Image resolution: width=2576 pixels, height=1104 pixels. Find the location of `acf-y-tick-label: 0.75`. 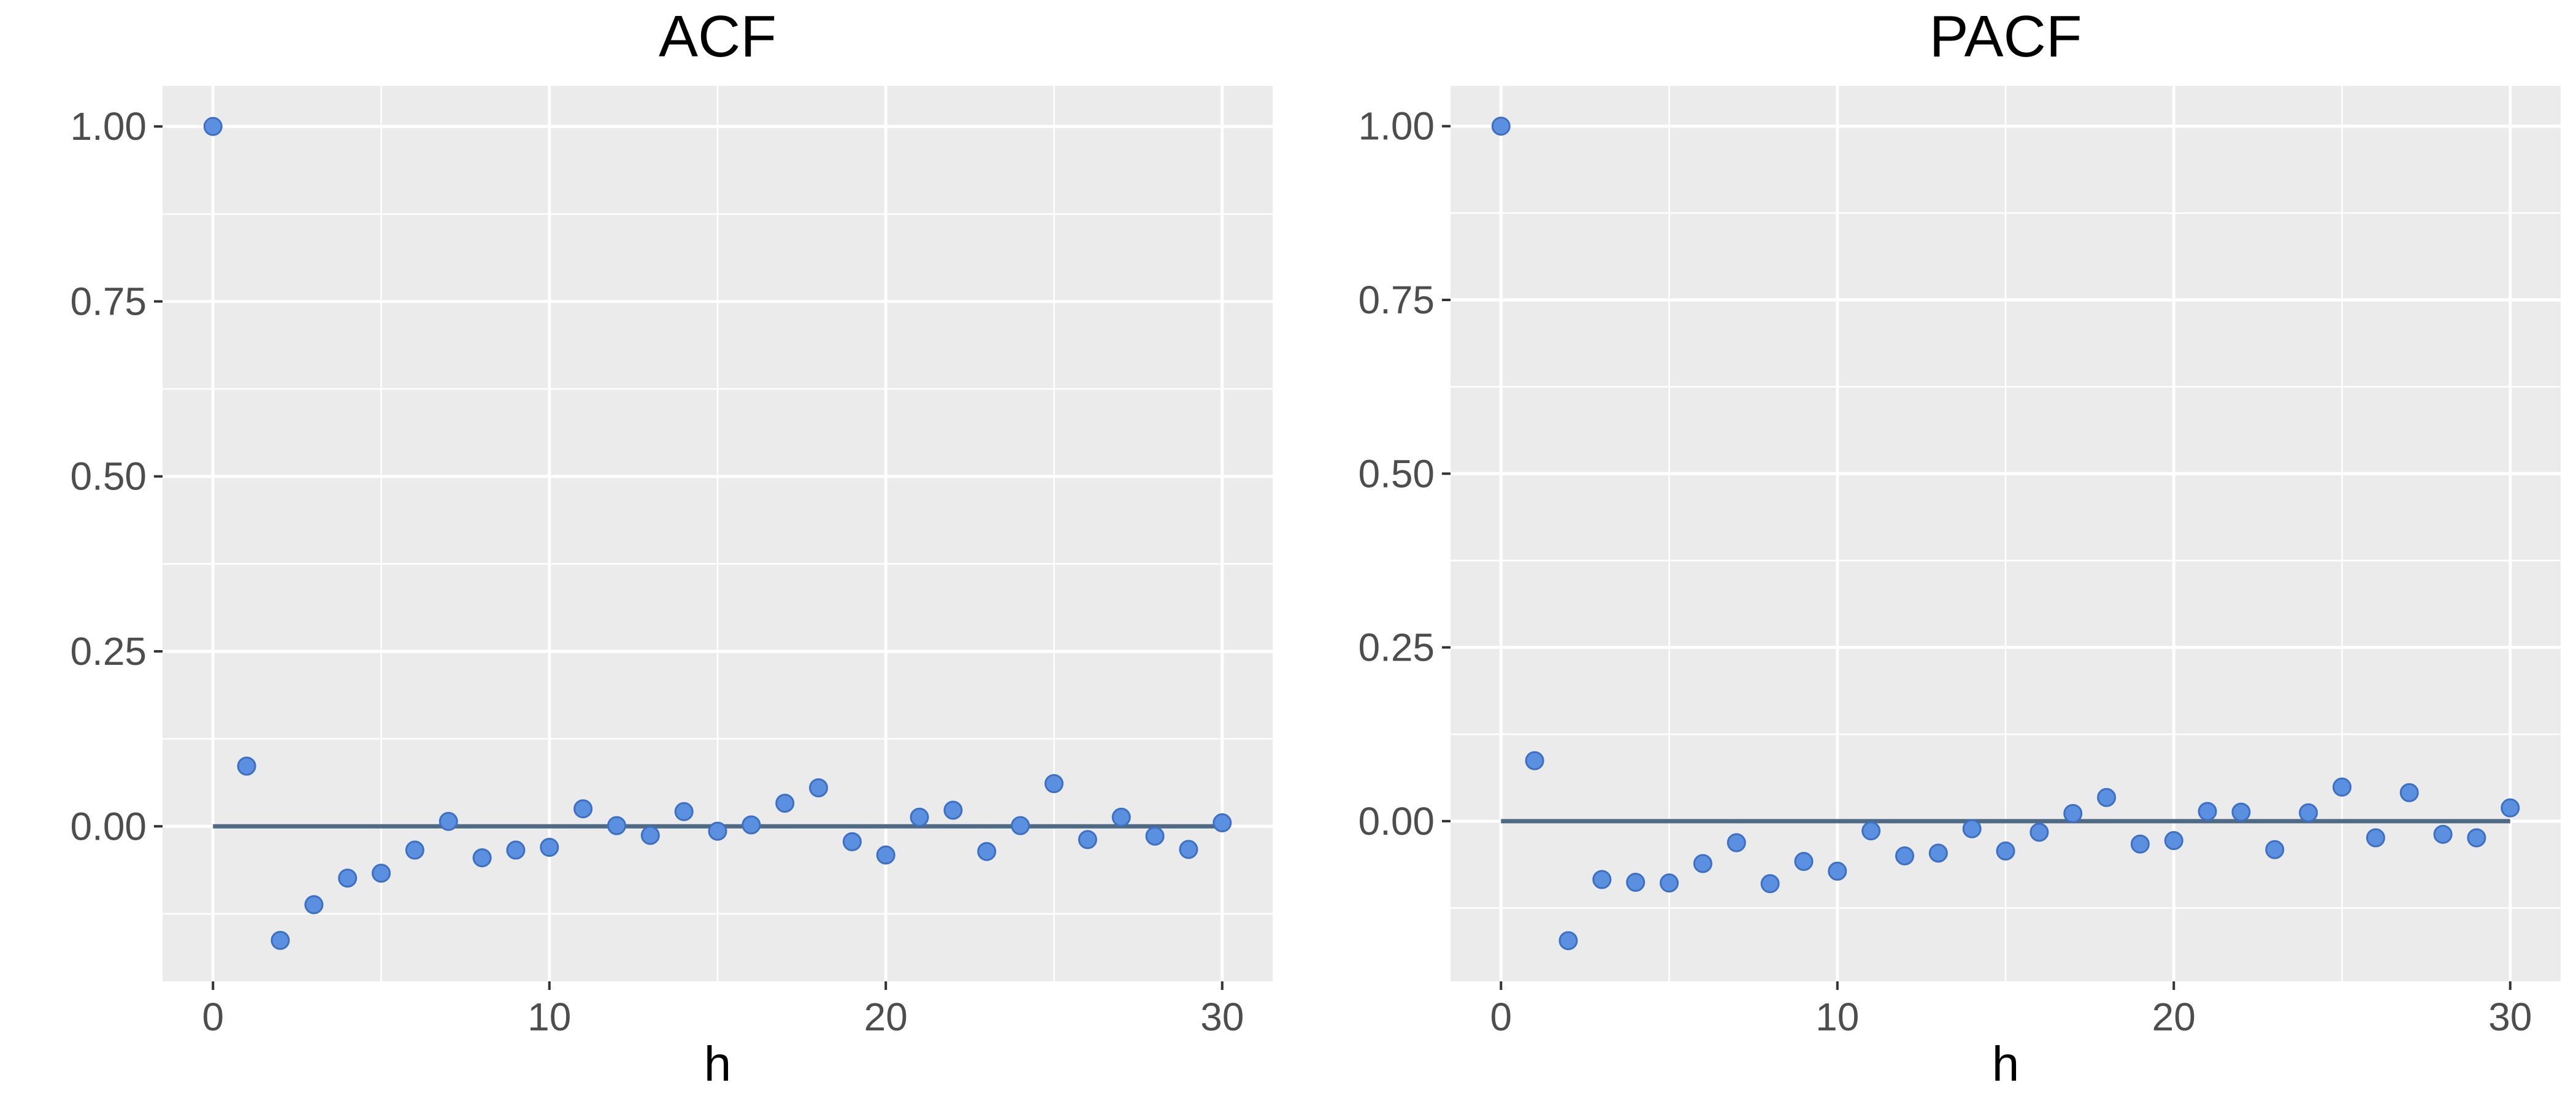

acf-y-tick-label: 0.75 is located at coordinates (108, 301).